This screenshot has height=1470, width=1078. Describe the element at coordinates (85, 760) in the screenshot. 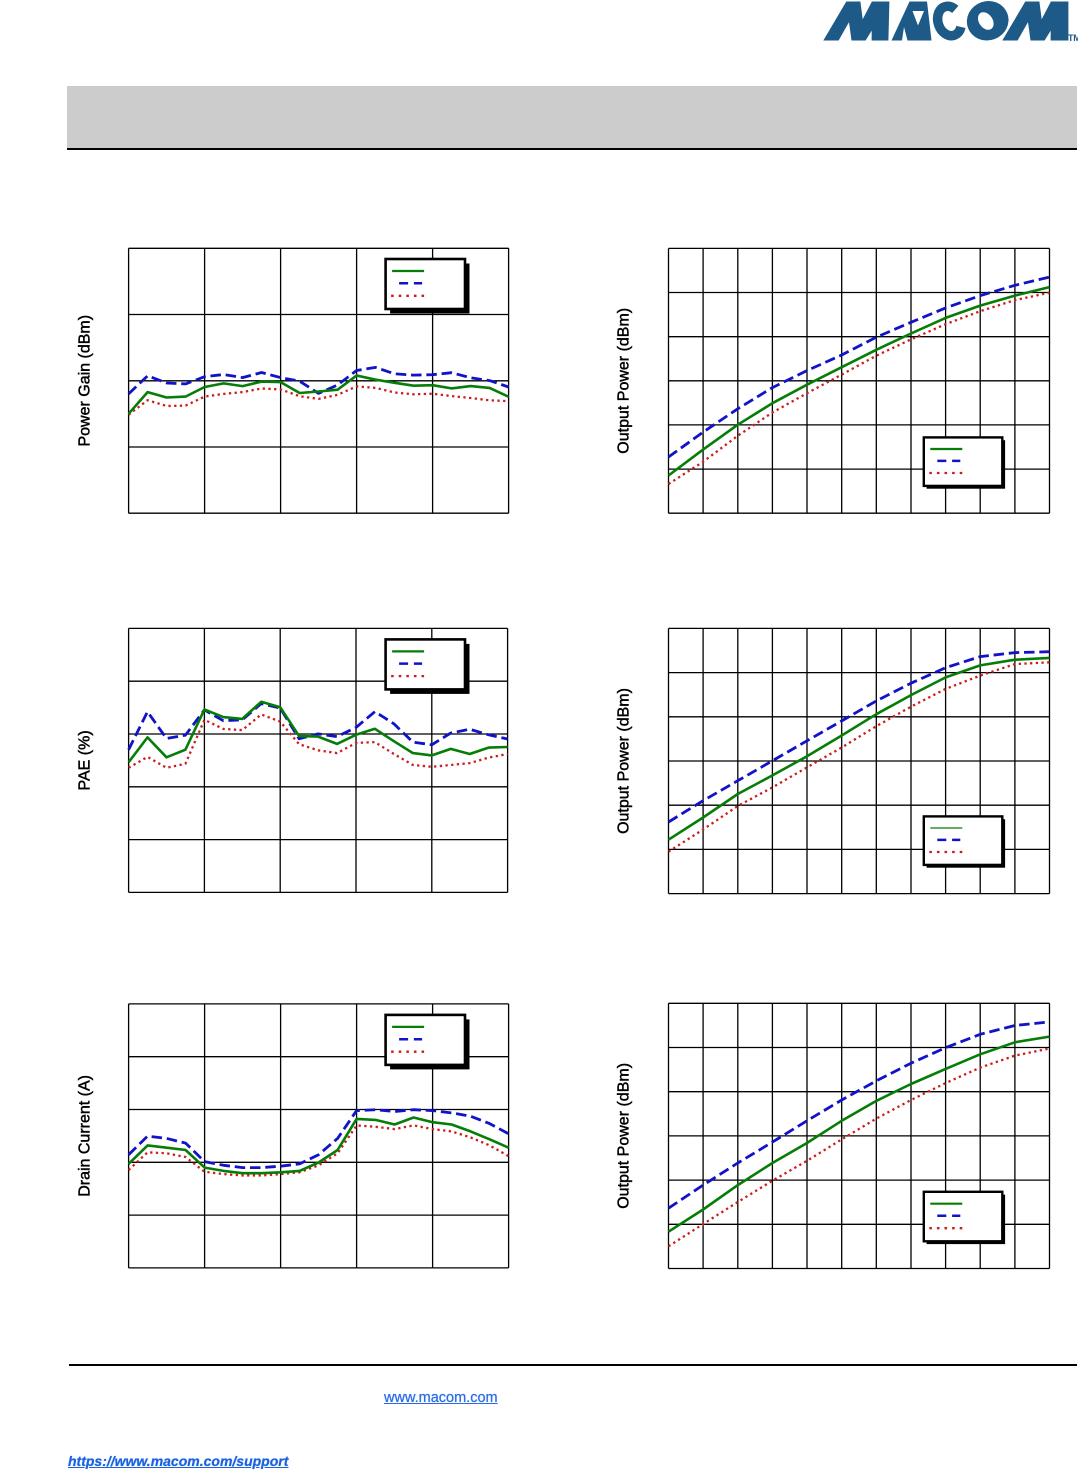

I see `svg-text: PAE (%)` at that location.